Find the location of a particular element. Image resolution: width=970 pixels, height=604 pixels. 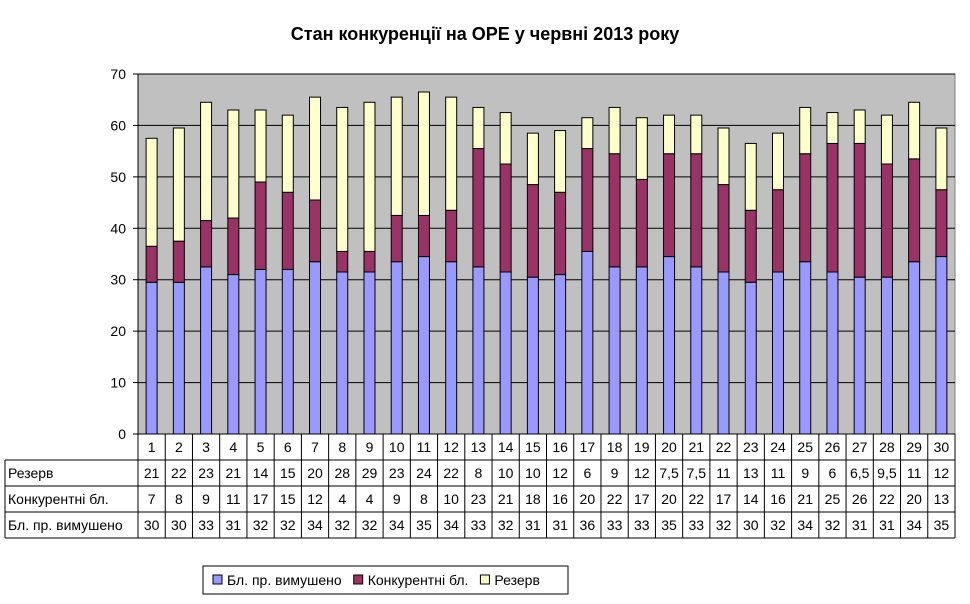

x-tick-label: 22 is located at coordinates (724, 447).